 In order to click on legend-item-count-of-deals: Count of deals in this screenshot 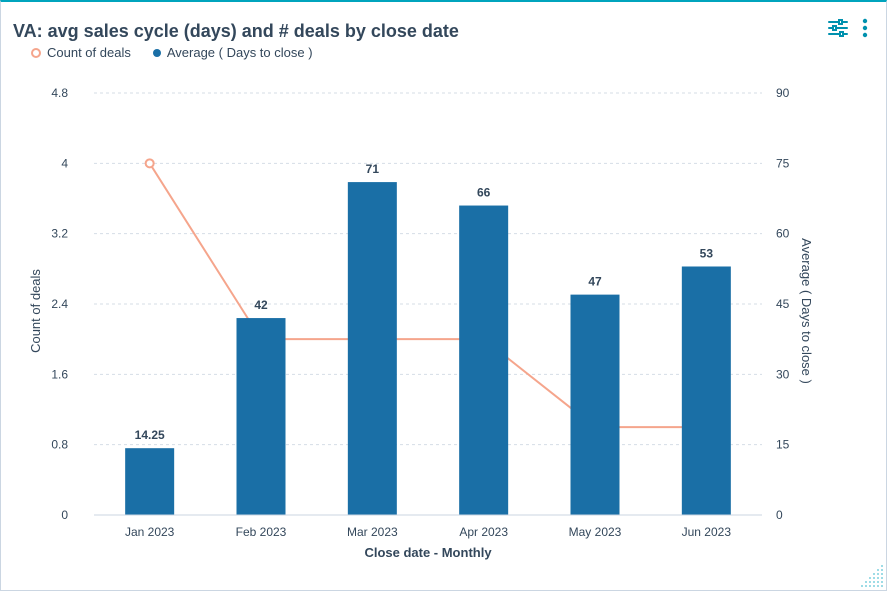, I will do `click(81, 52)`.